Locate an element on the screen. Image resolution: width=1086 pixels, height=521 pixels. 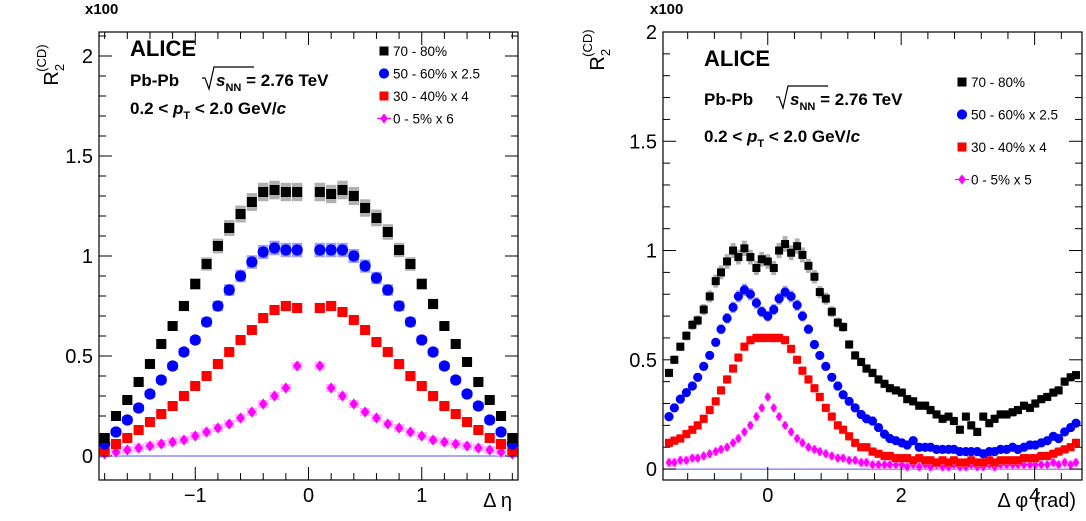
legend-entry: 50 - 60% x 2.5 is located at coordinates (429, 74).